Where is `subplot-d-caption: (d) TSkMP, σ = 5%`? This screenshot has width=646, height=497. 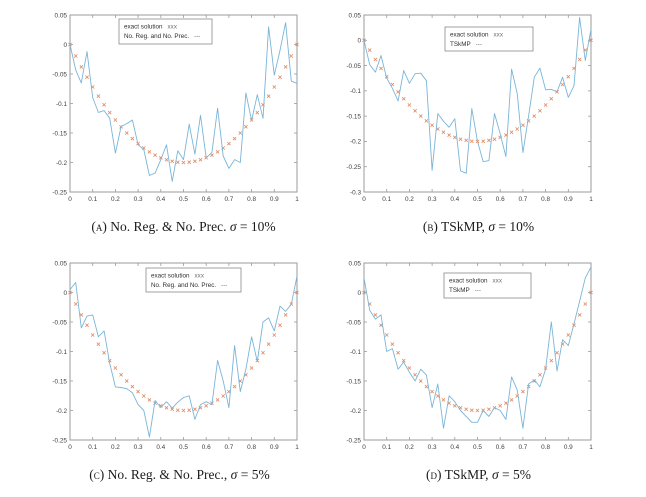 subplot-d-caption: (d) TSkMP, σ = 5% is located at coordinates (478, 475).